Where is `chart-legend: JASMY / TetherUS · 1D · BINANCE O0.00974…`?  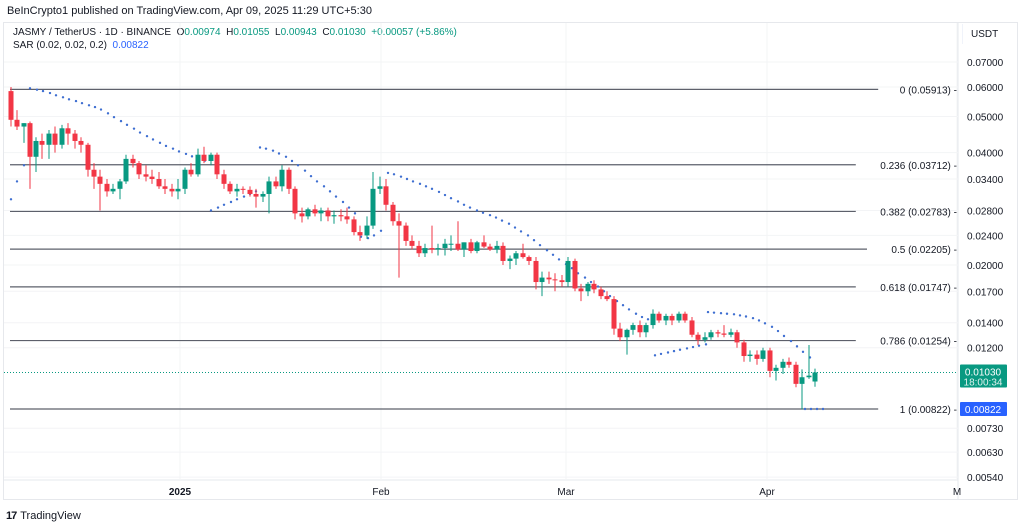
chart-legend: JASMY / TetherUS · 1D · BINANCE O0.00974… is located at coordinates (235, 39).